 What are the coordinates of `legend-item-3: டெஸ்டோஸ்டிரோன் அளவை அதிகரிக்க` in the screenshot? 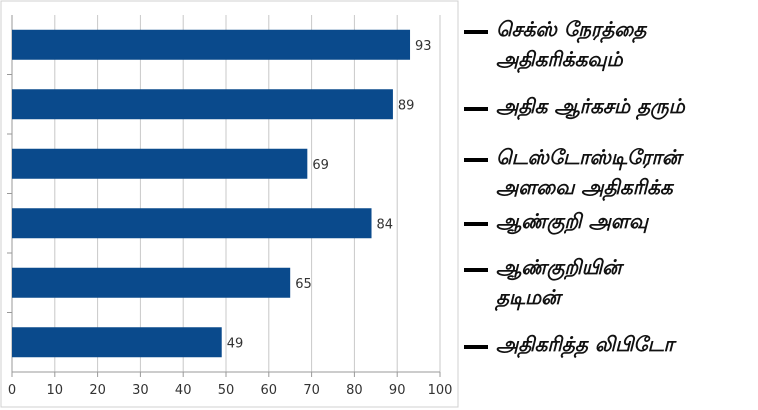 It's located at (572, 172).